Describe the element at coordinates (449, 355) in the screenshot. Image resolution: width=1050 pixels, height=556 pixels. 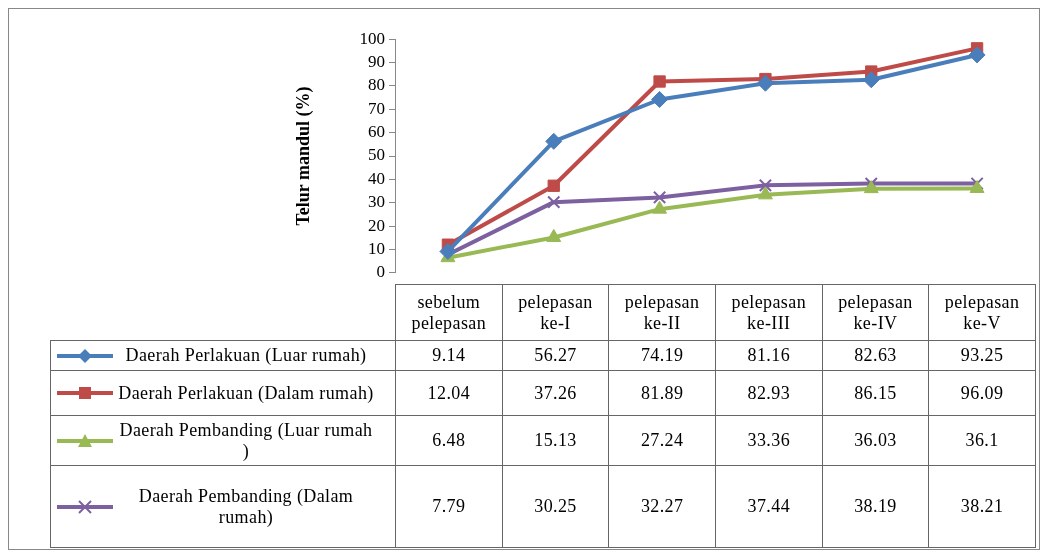
I see `data-label: 9.14` at that location.